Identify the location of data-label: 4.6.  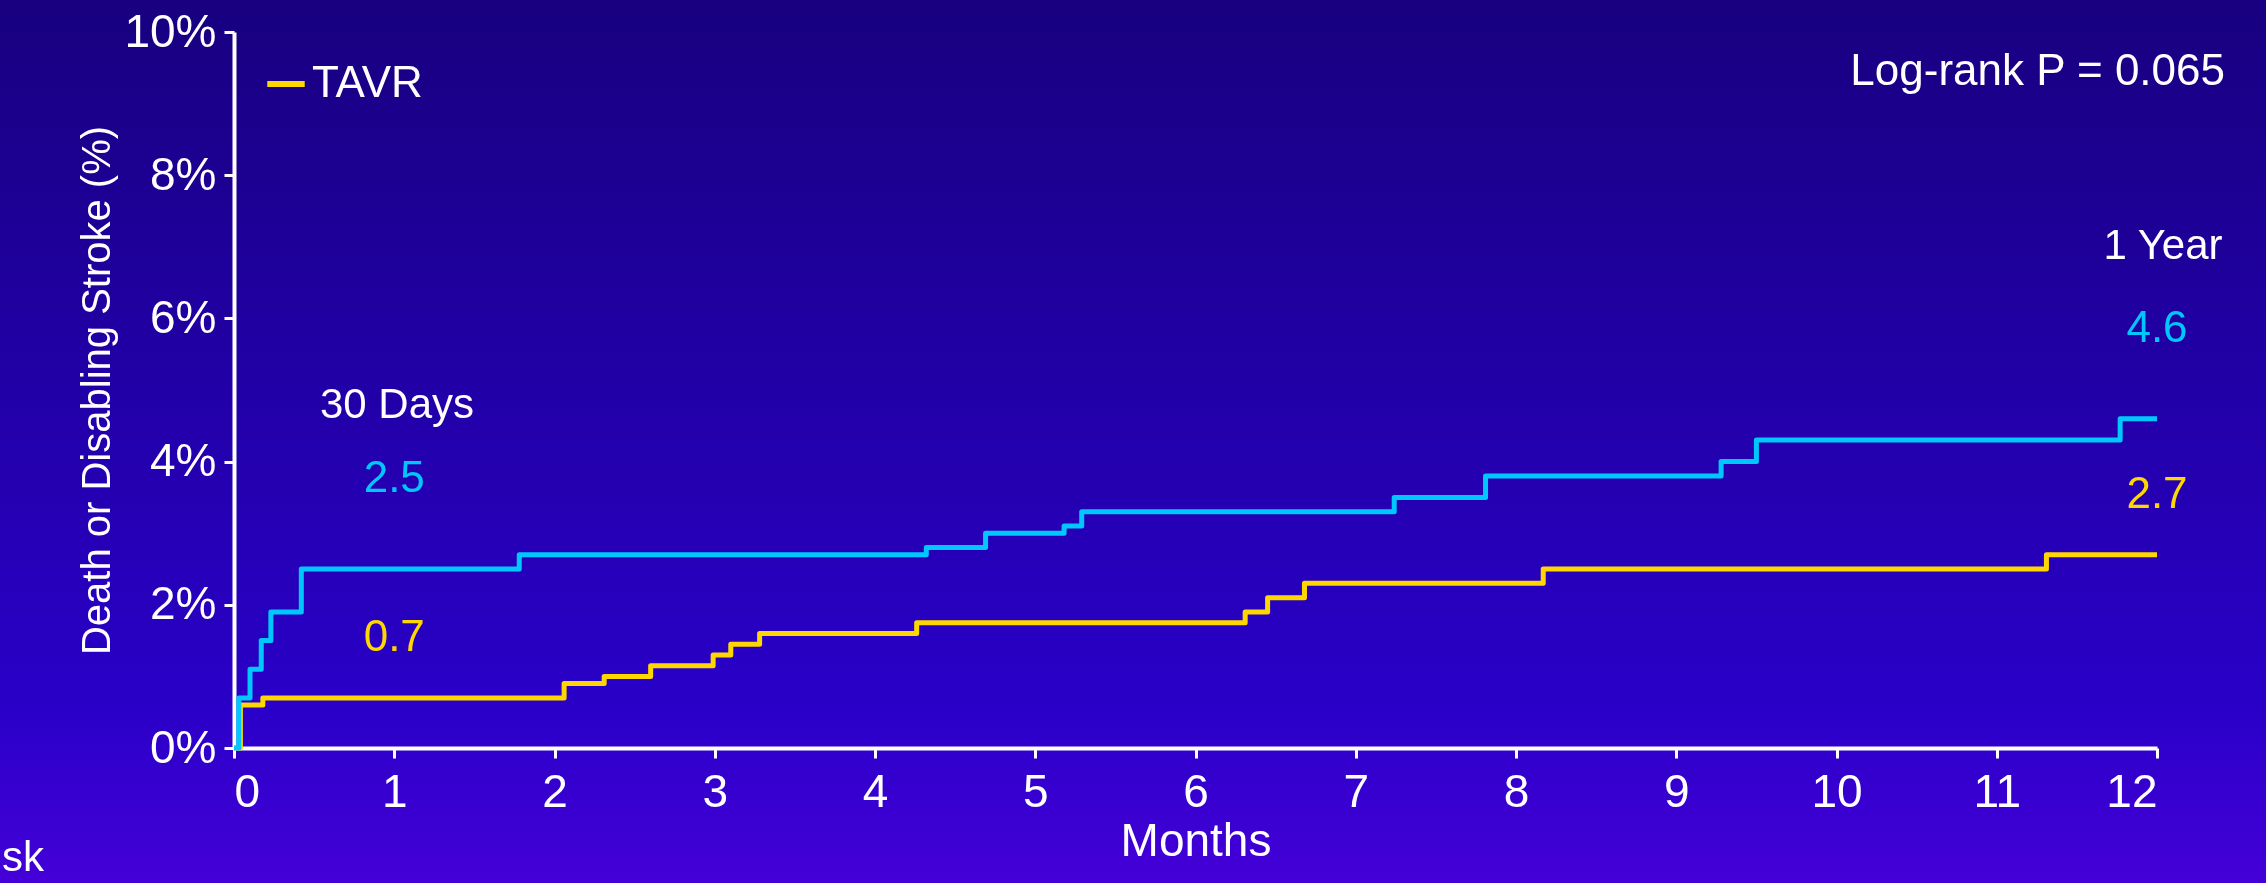
(2157, 326).